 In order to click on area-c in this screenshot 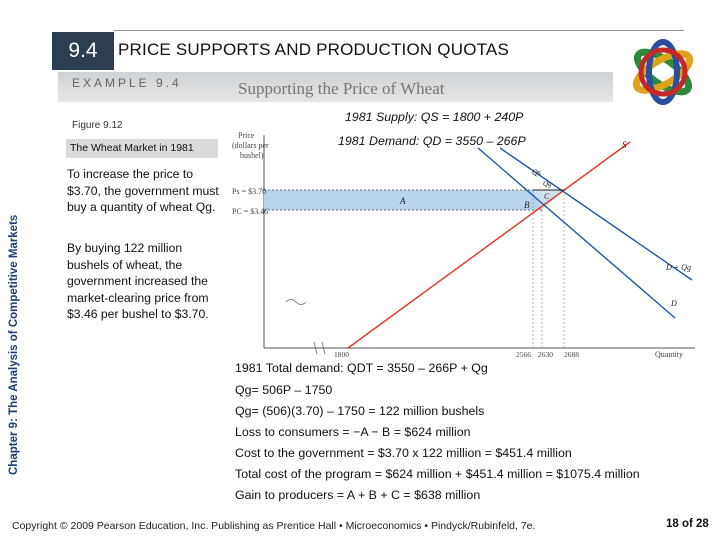, I will do `click(548, 200)`.